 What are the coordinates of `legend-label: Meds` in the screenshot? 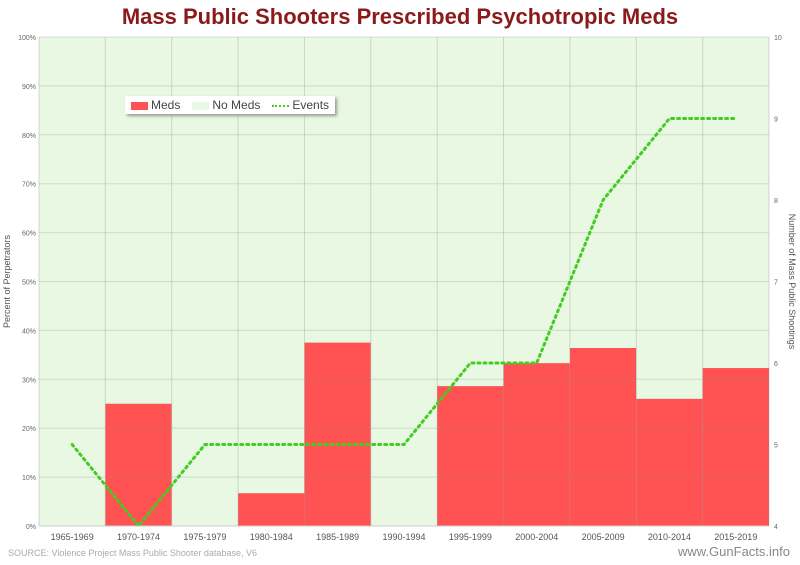 It's located at (166, 105).